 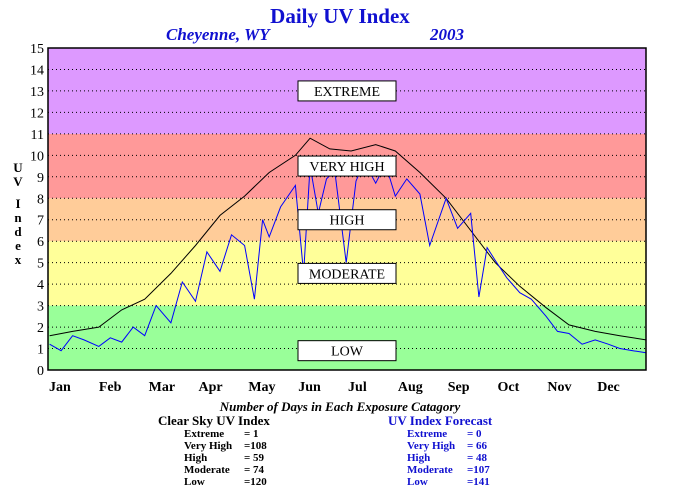 What do you see at coordinates (608, 387) in the screenshot?
I see `x-tick-label: Dec` at bounding box center [608, 387].